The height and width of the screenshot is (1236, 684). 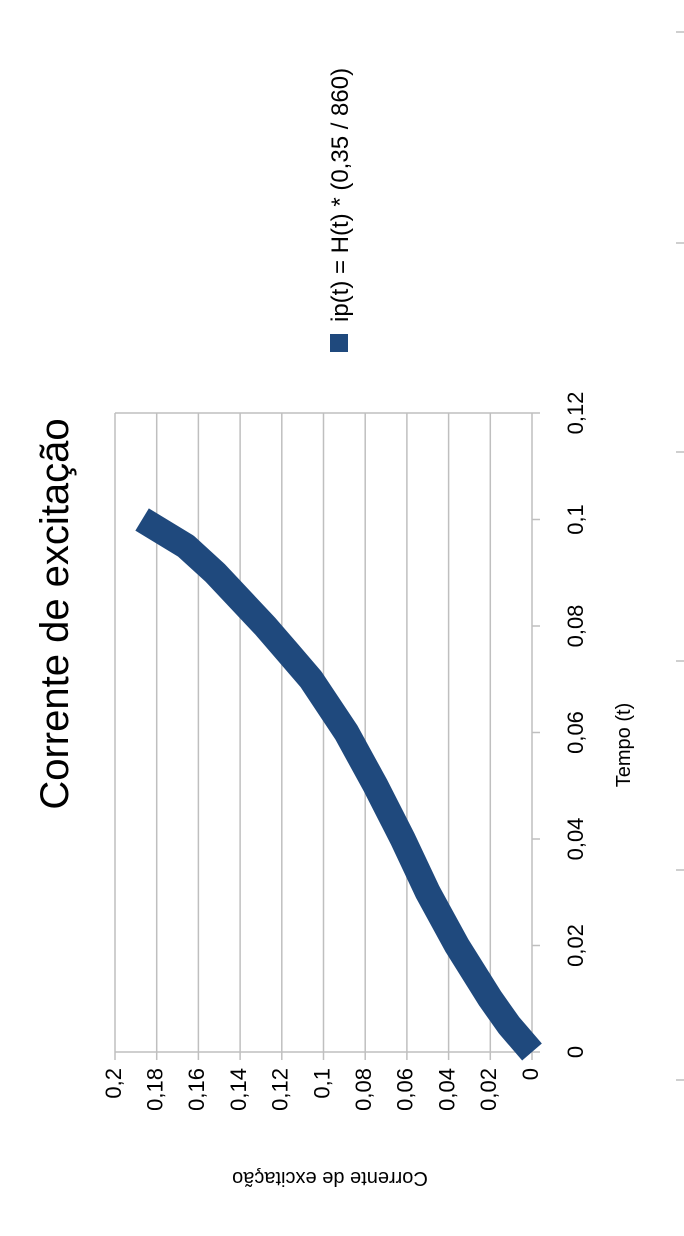 I want to click on y-axis-title: Corrente de excitação, so click(x=330, y=1178).